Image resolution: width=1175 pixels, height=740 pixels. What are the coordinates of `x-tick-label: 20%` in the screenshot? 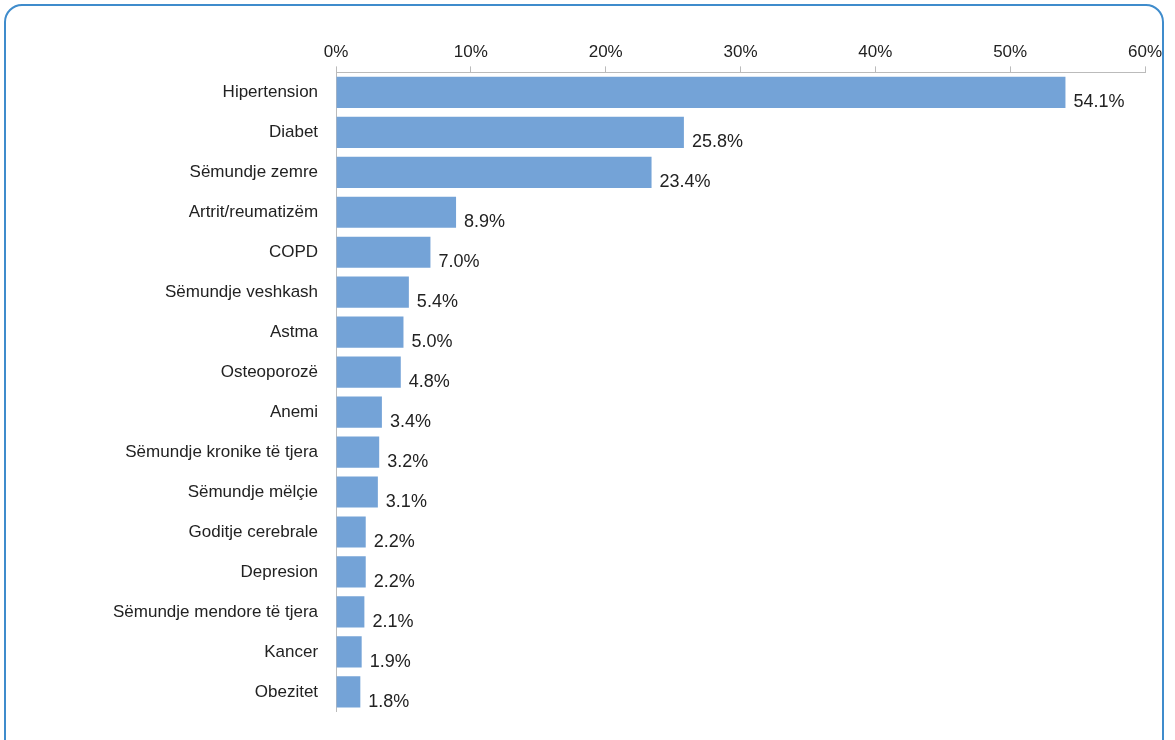 It's located at (605, 51).